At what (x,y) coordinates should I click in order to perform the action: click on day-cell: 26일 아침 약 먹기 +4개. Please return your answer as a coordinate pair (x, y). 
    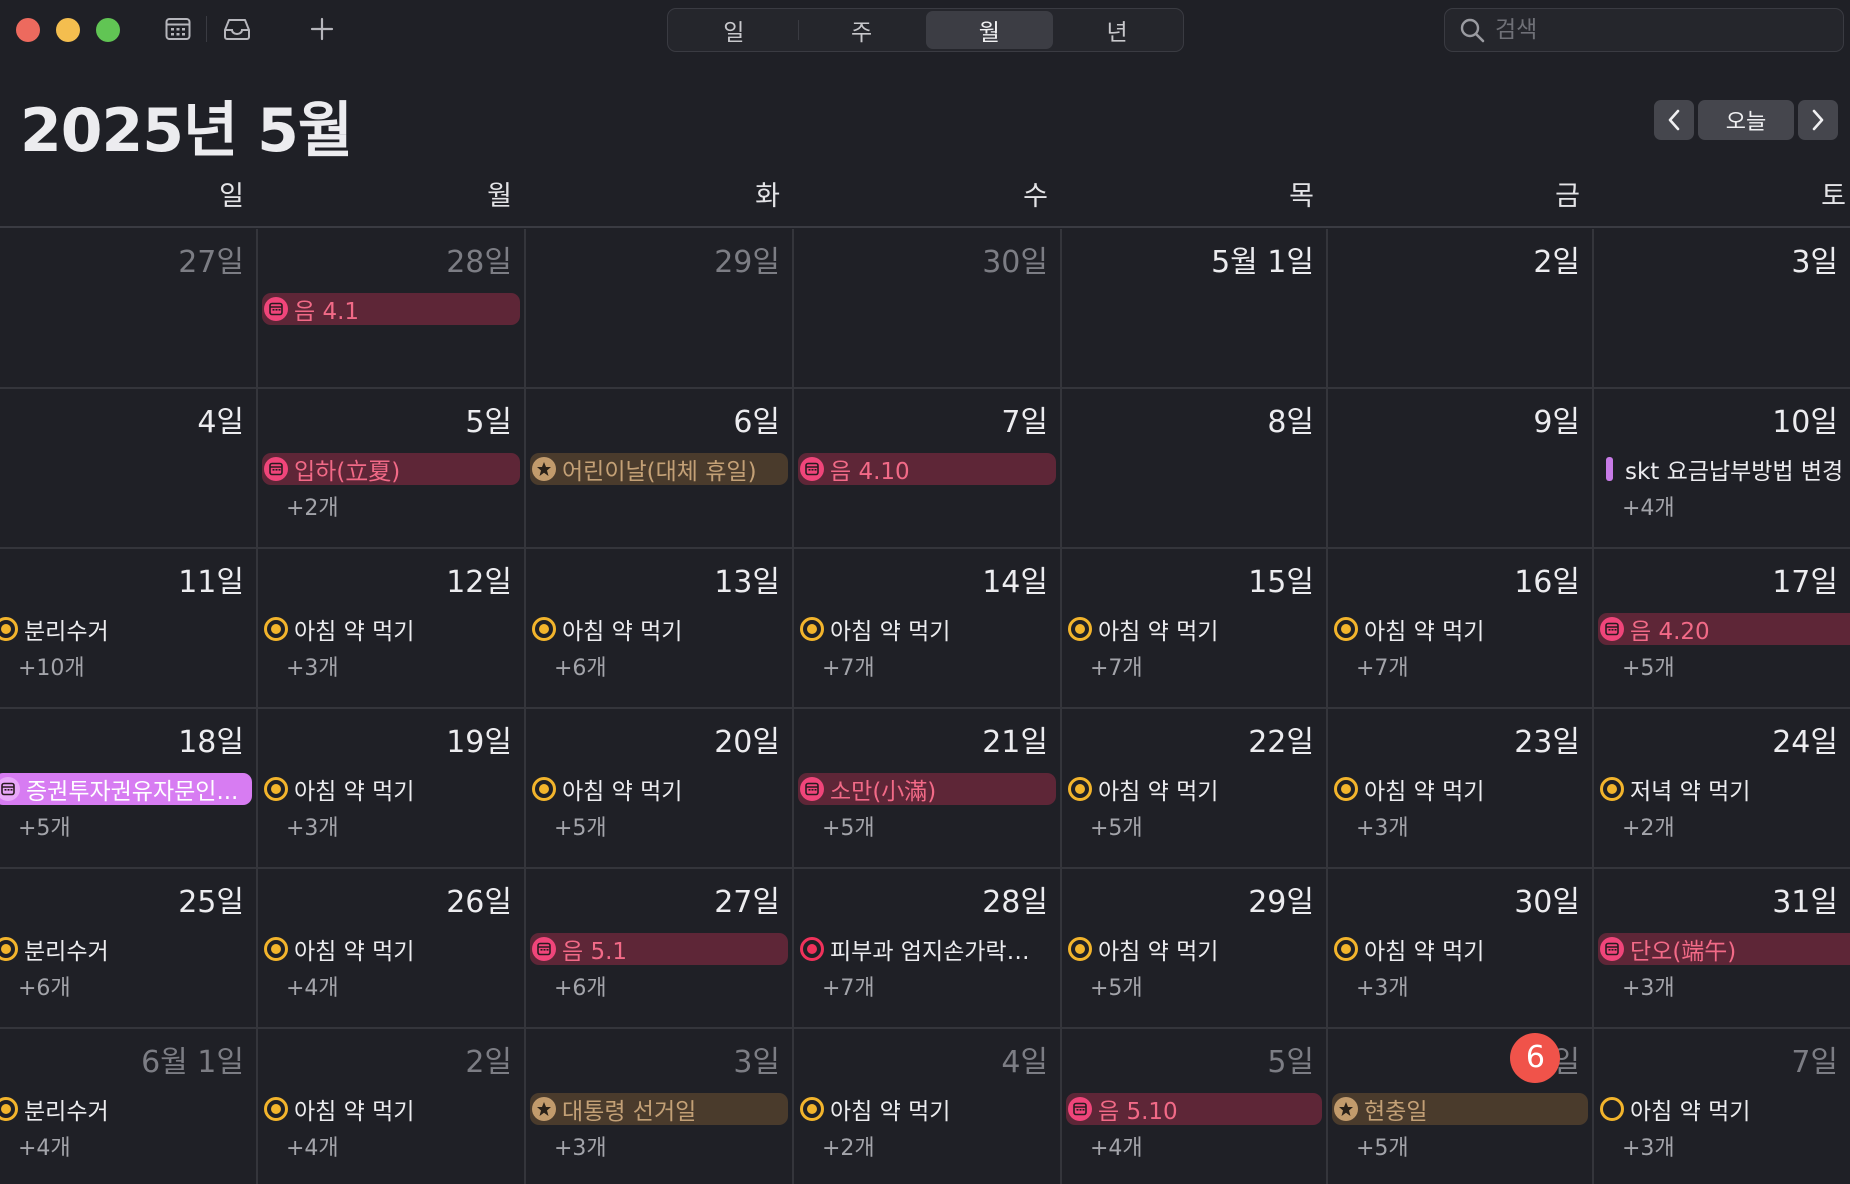
    Looking at the image, I should click on (392, 949).